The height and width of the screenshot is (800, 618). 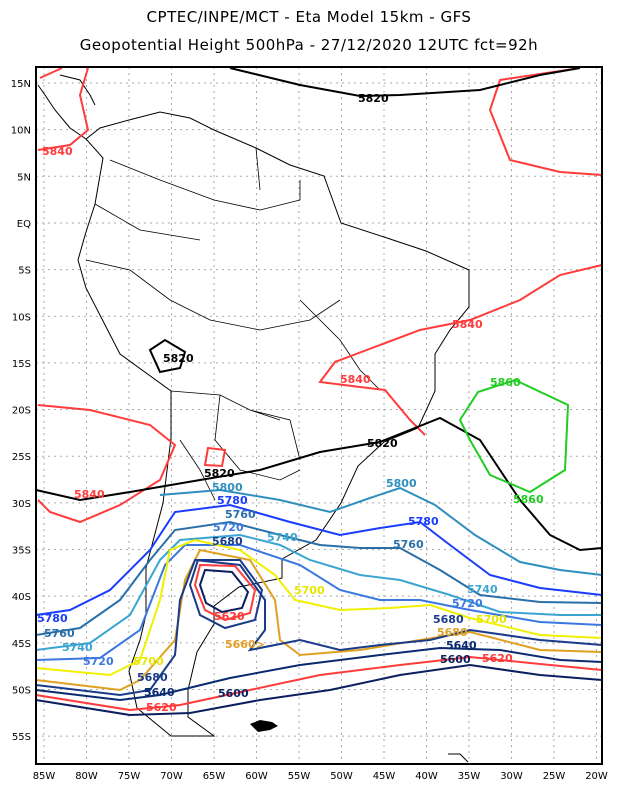 I want to click on lat-label: EQ, so click(x=24, y=224).